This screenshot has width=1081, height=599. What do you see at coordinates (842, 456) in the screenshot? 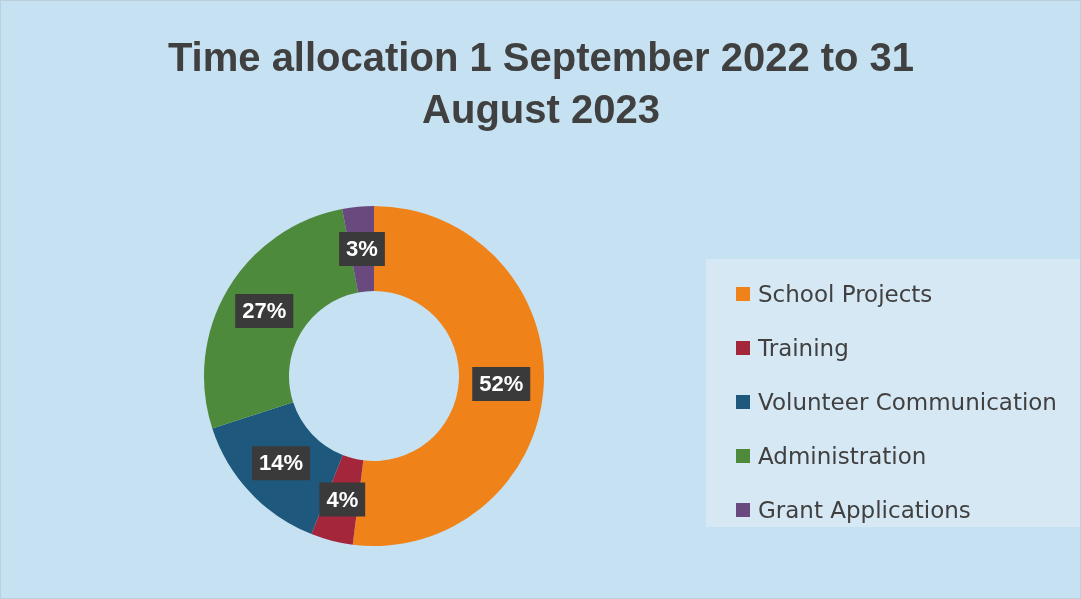
I see `legend-label: Administration` at bounding box center [842, 456].